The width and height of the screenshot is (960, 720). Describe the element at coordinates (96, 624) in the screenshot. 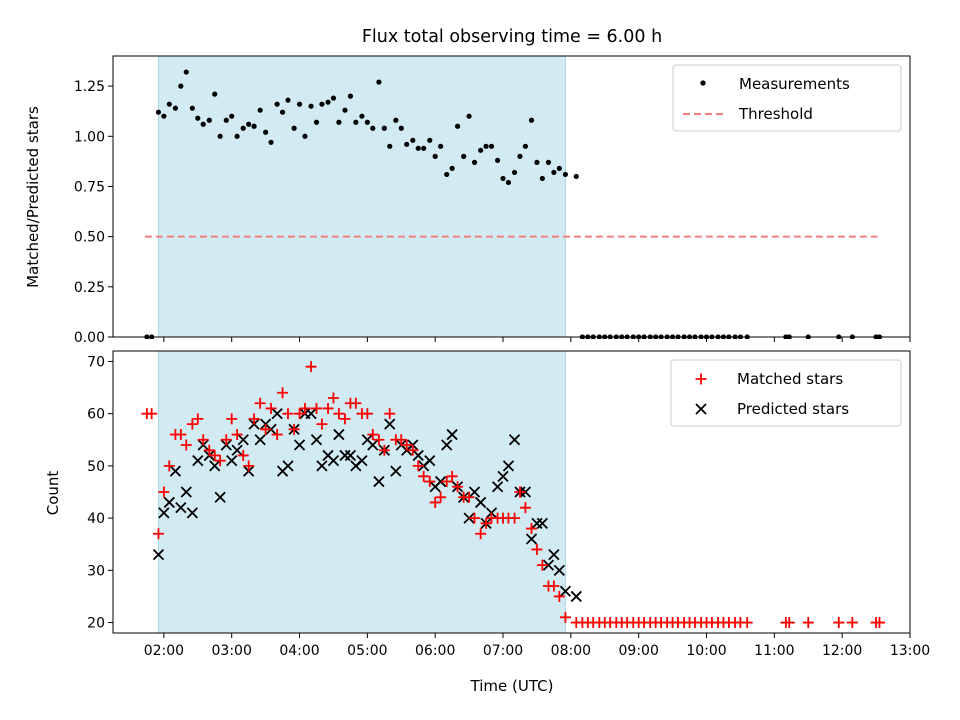

I see `y-tick-label: 20` at that location.